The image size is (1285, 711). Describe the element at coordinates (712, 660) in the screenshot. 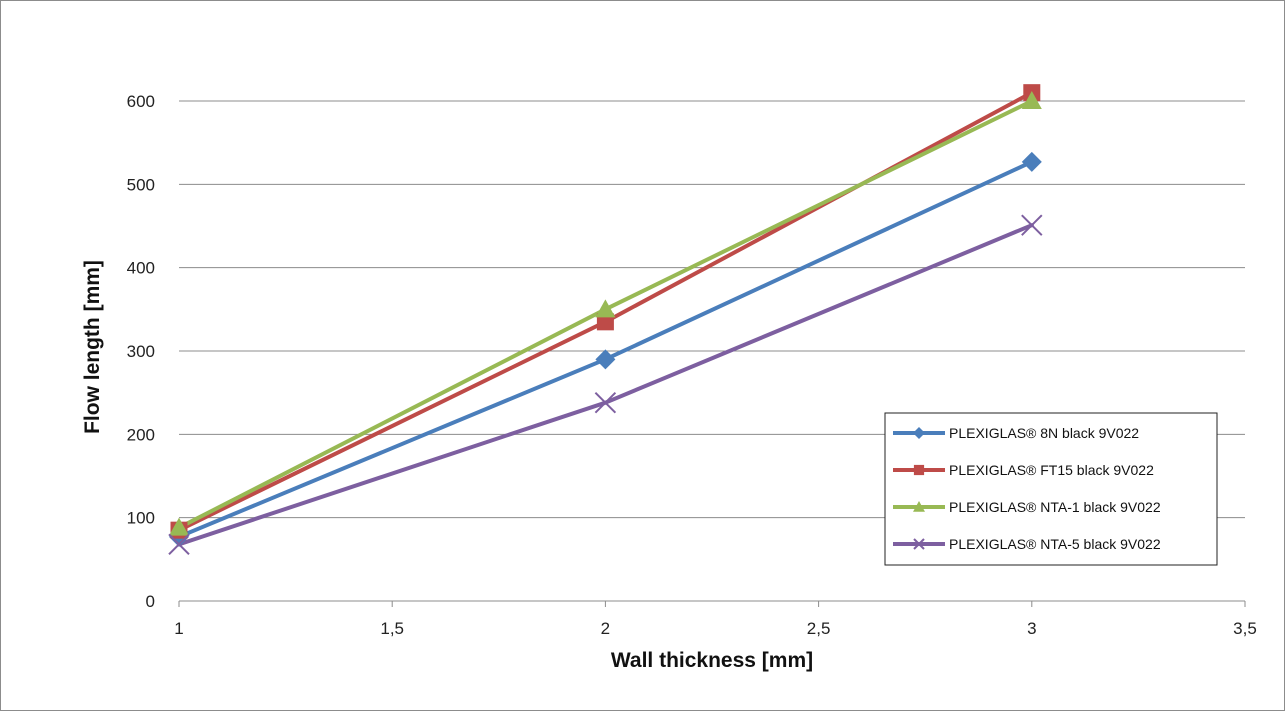

I see `x-axis-title: Wall thickness [mm]` at that location.